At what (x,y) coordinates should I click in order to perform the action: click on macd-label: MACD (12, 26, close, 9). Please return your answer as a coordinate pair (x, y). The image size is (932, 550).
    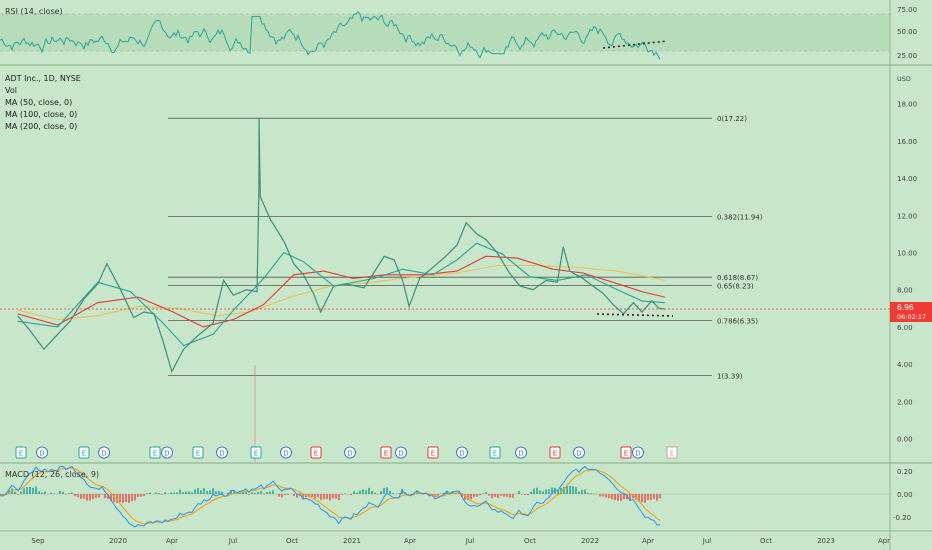
    Looking at the image, I should click on (52, 474).